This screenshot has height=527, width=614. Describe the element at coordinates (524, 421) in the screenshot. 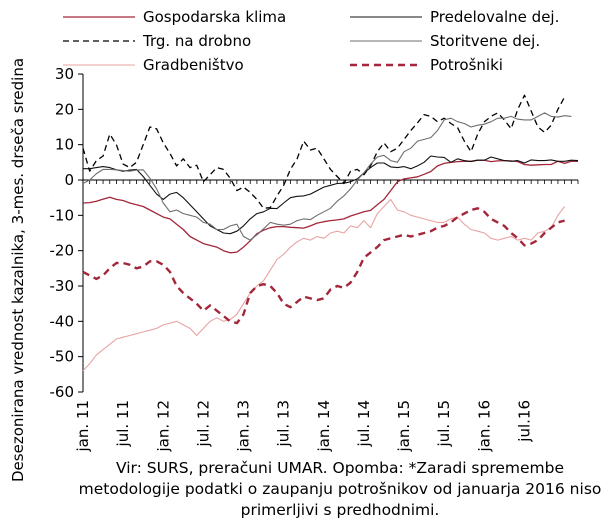

I see `x-tick-label: jul.16` at that location.